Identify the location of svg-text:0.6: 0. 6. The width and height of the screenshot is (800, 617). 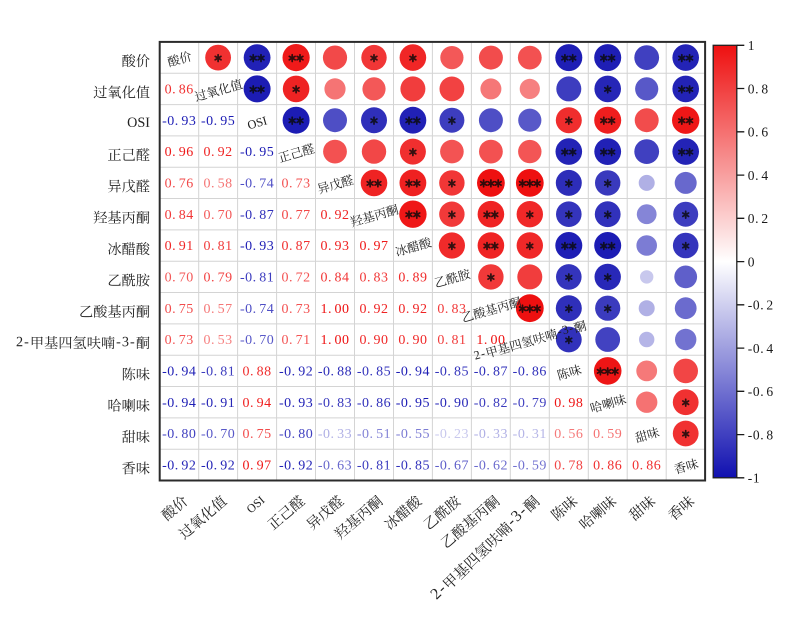
(758, 132).